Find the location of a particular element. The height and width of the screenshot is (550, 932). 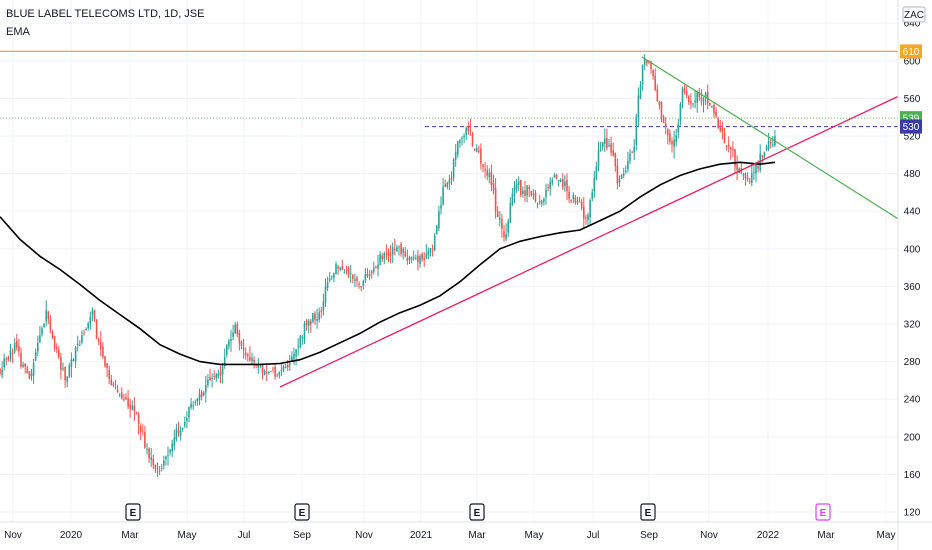

downtrend-line is located at coordinates (770, 138).